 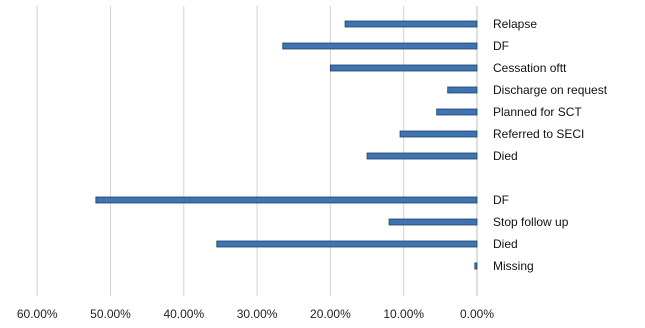 I want to click on category-label: Discharge on request, so click(x=550, y=90).